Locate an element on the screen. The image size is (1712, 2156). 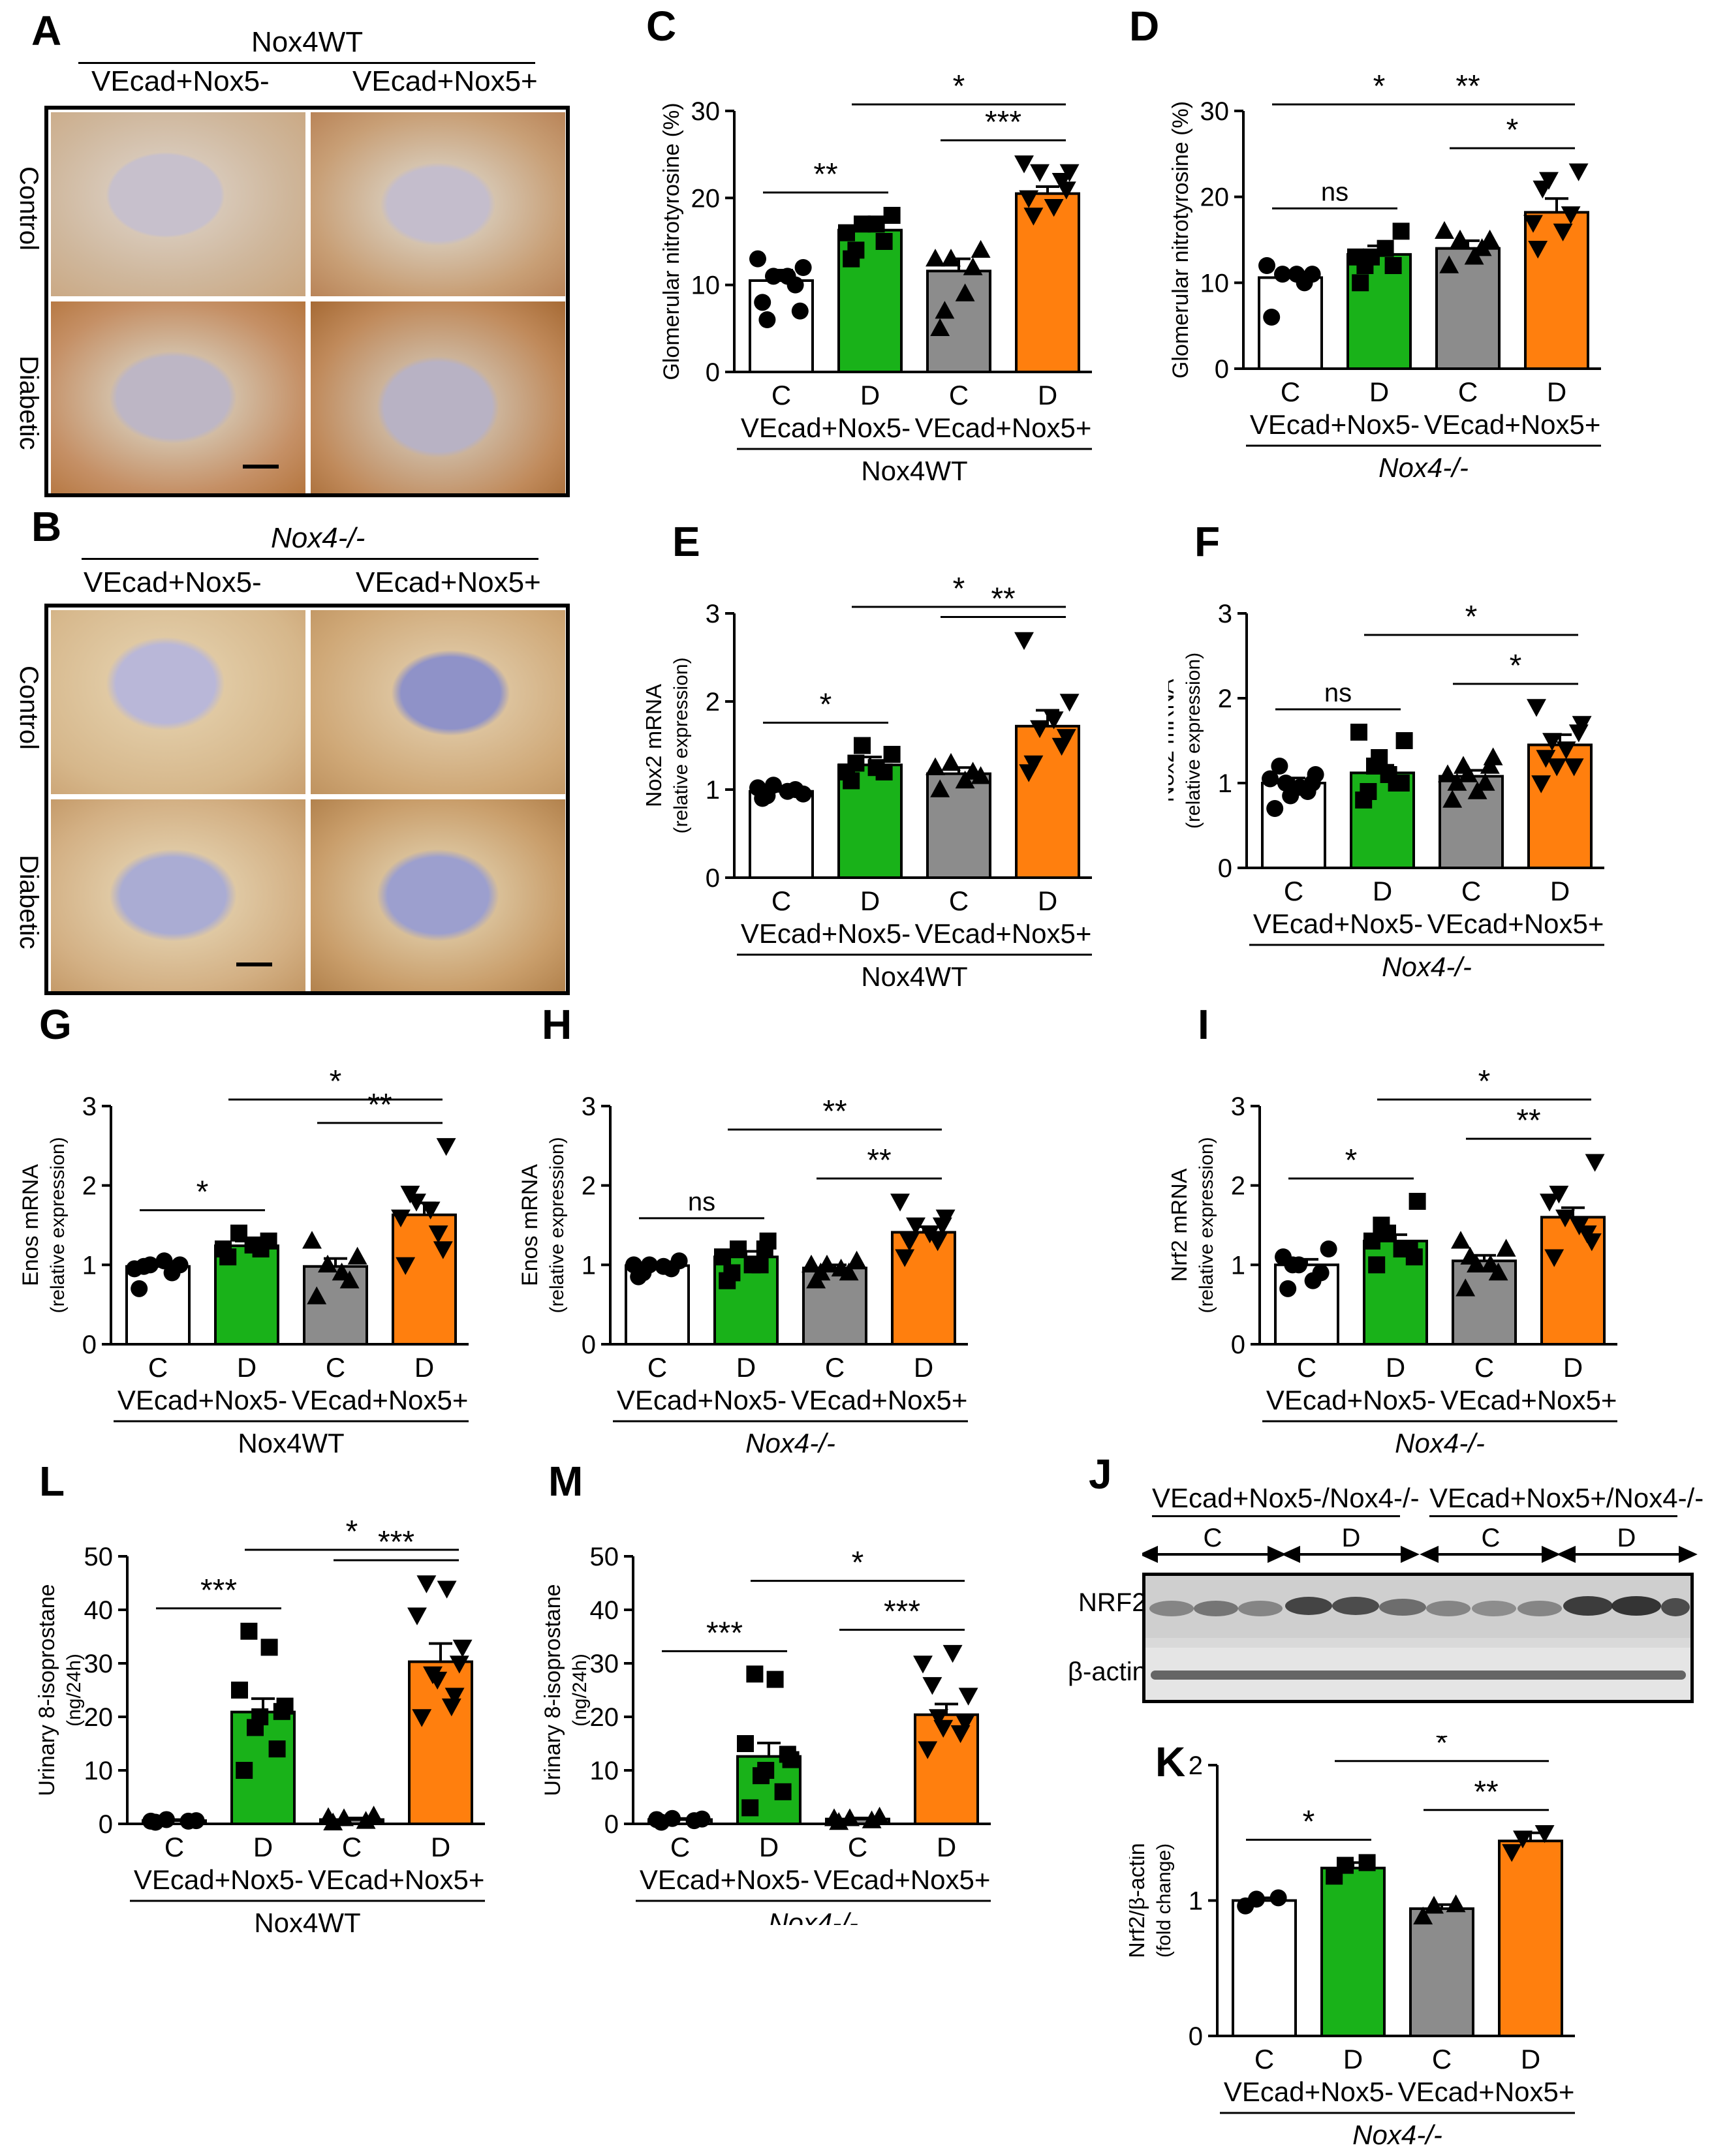
micro-b-tile-control-pos is located at coordinates (438, 702).